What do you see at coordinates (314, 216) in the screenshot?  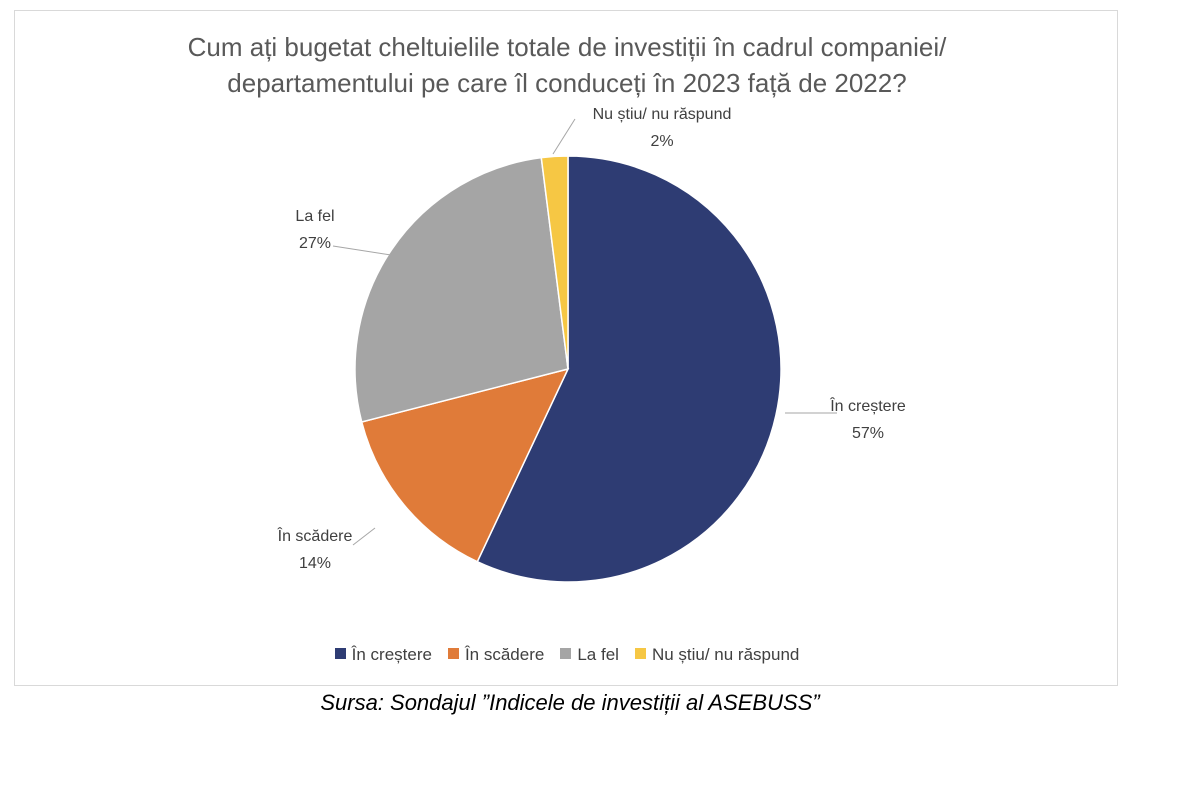 I see `slice-category-label-3: La fel` at bounding box center [314, 216].